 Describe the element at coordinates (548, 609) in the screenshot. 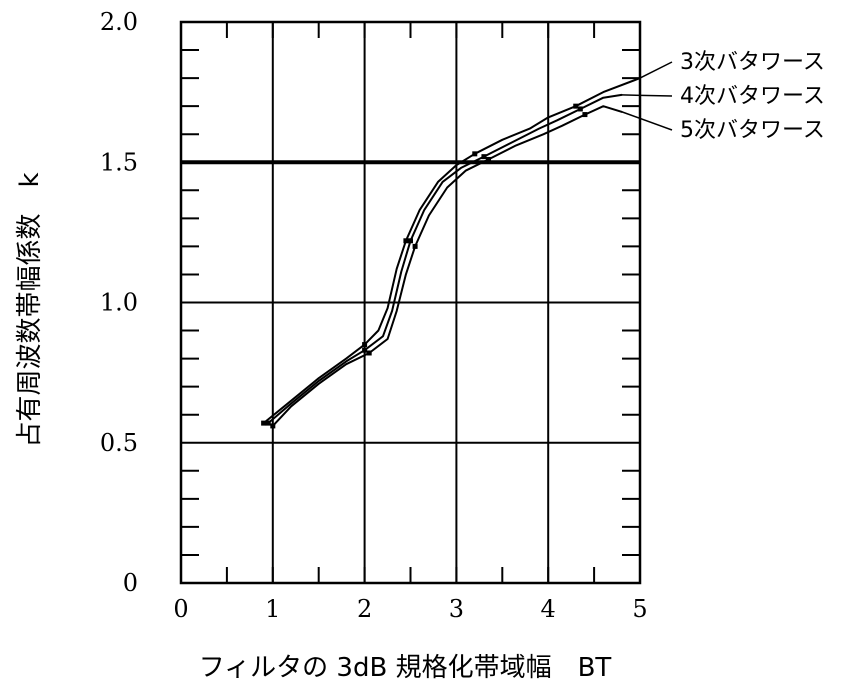

I see `x-tick-label: 4` at that location.